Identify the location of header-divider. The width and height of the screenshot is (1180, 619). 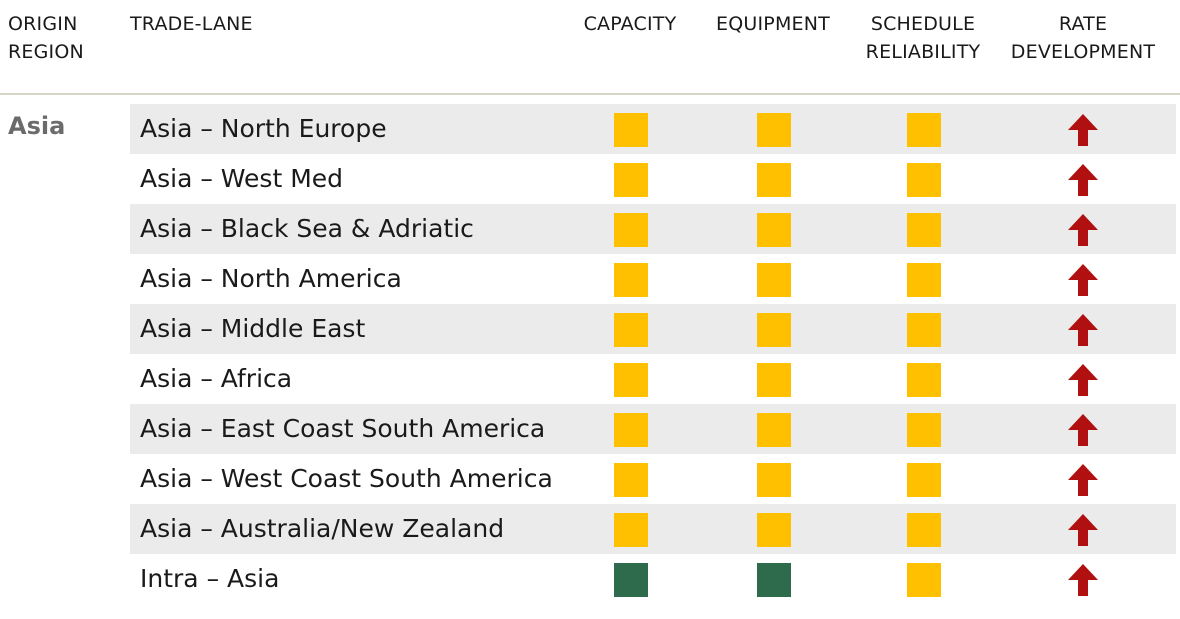
(590, 94).